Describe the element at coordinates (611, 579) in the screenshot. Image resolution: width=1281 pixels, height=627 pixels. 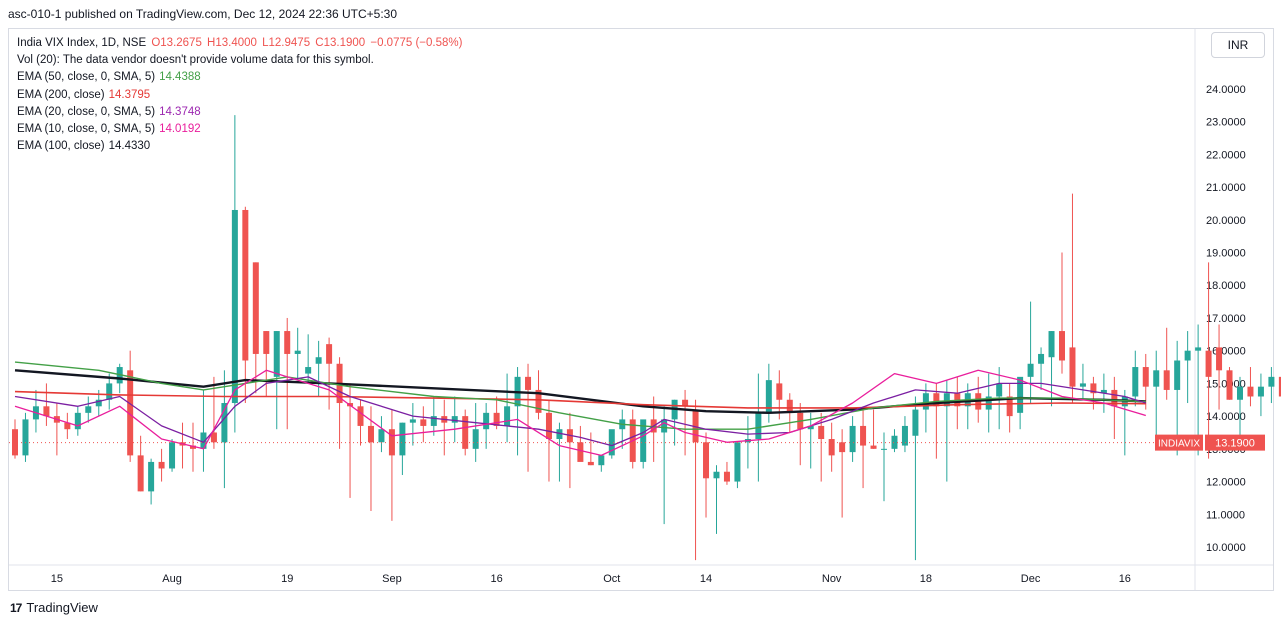
I see `x-tick-label: Oct` at that location.